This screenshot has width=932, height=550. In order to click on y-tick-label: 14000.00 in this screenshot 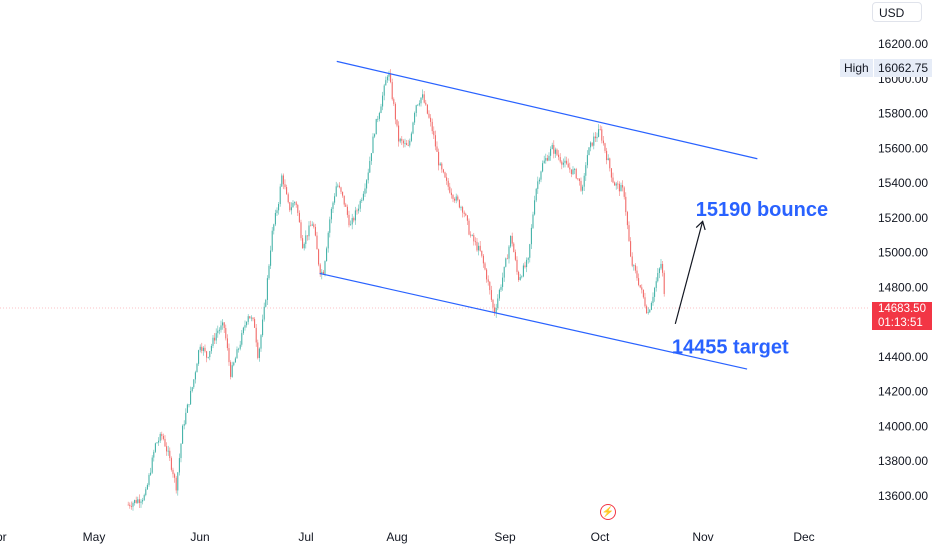, I will do `click(903, 426)`.